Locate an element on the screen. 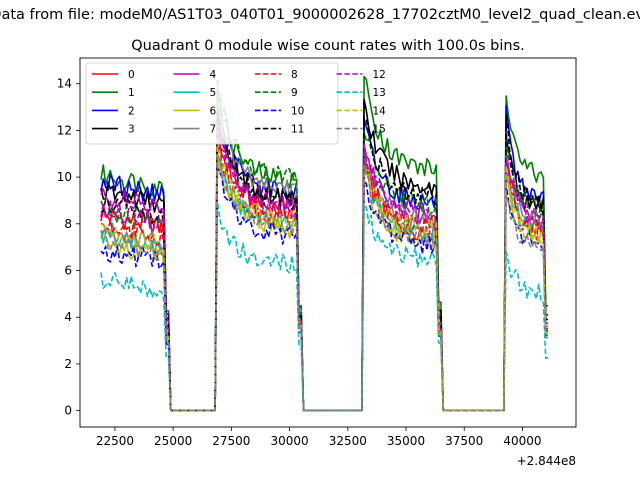 This screenshot has width=640, height=480. x-tick-label: 25000 is located at coordinates (173, 441).